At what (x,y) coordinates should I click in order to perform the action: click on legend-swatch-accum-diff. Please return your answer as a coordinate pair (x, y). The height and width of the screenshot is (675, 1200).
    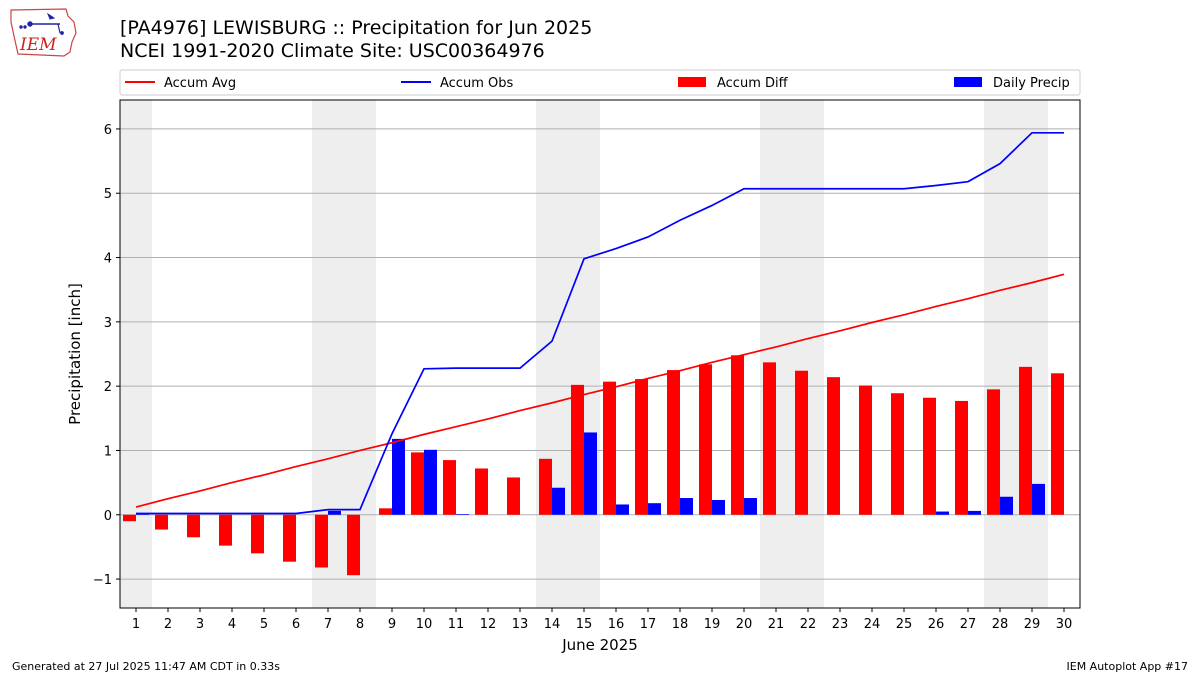
    Looking at the image, I should click on (692, 82).